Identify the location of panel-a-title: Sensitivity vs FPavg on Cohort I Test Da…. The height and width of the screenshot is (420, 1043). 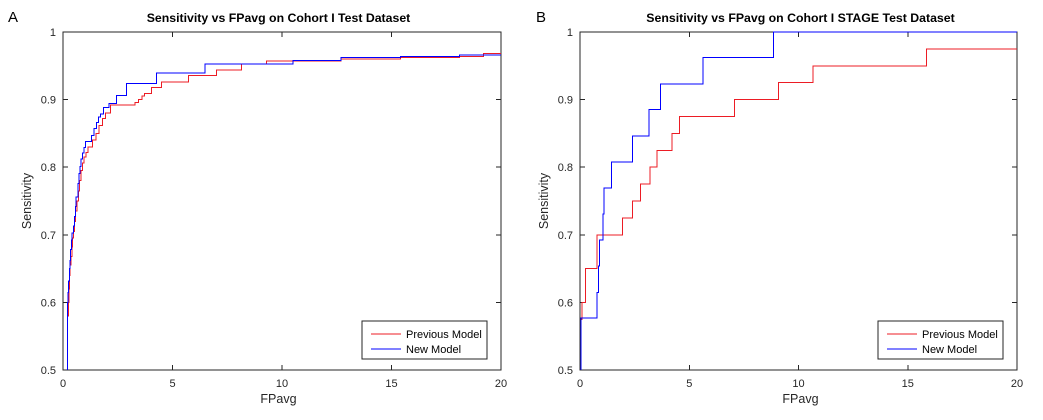
(278, 18).